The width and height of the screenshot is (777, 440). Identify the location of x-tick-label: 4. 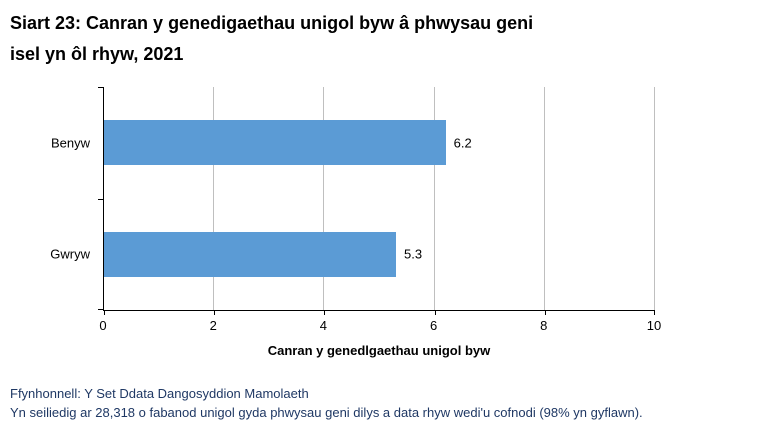
(323, 325).